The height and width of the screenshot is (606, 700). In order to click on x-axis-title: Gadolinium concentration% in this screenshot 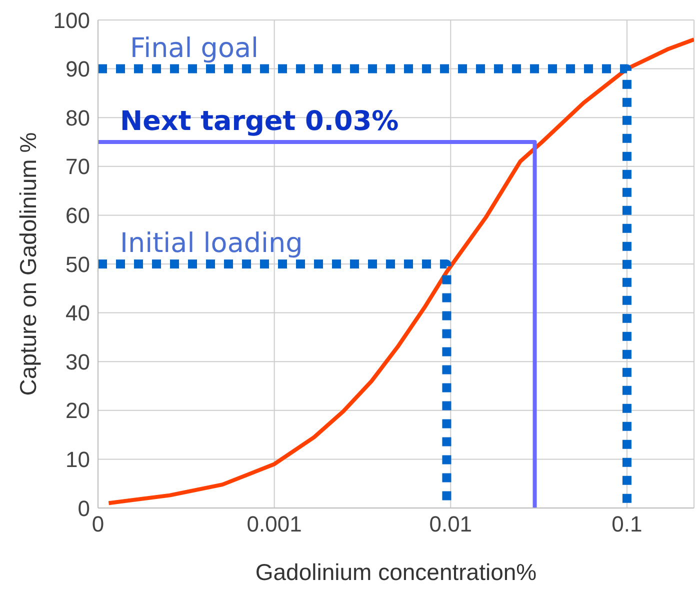, I will do `click(396, 572)`.